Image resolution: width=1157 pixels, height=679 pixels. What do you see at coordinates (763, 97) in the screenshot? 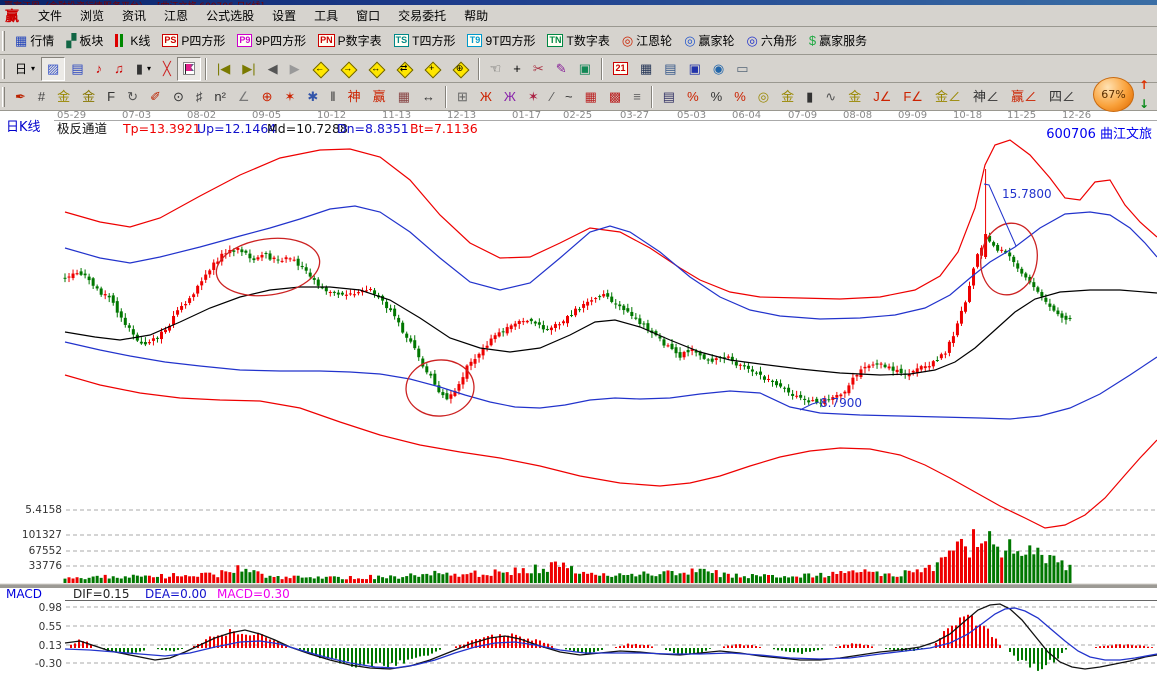
I see `tool-circle-gold: ◎` at bounding box center [763, 97].